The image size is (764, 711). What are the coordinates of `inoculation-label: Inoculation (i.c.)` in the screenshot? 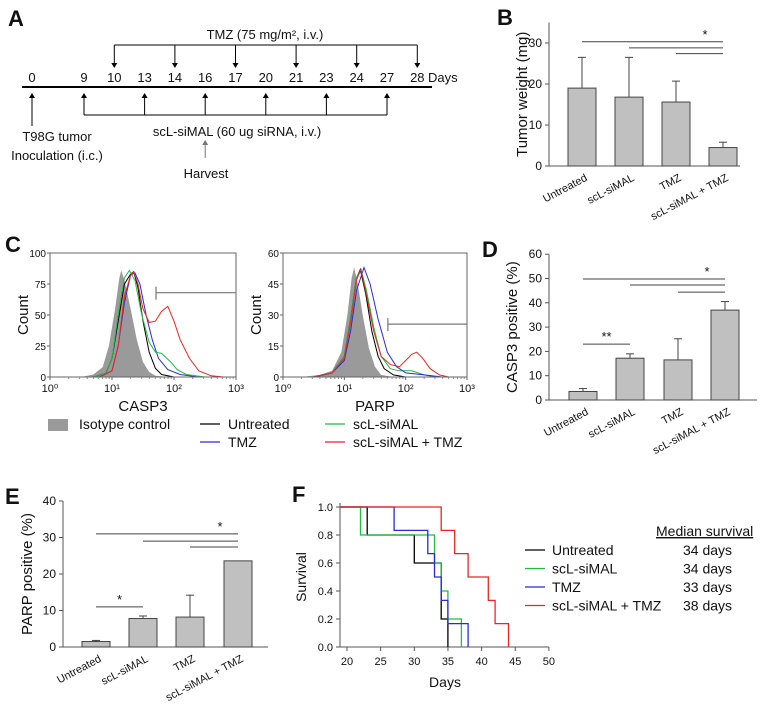 It's located at (57, 155).